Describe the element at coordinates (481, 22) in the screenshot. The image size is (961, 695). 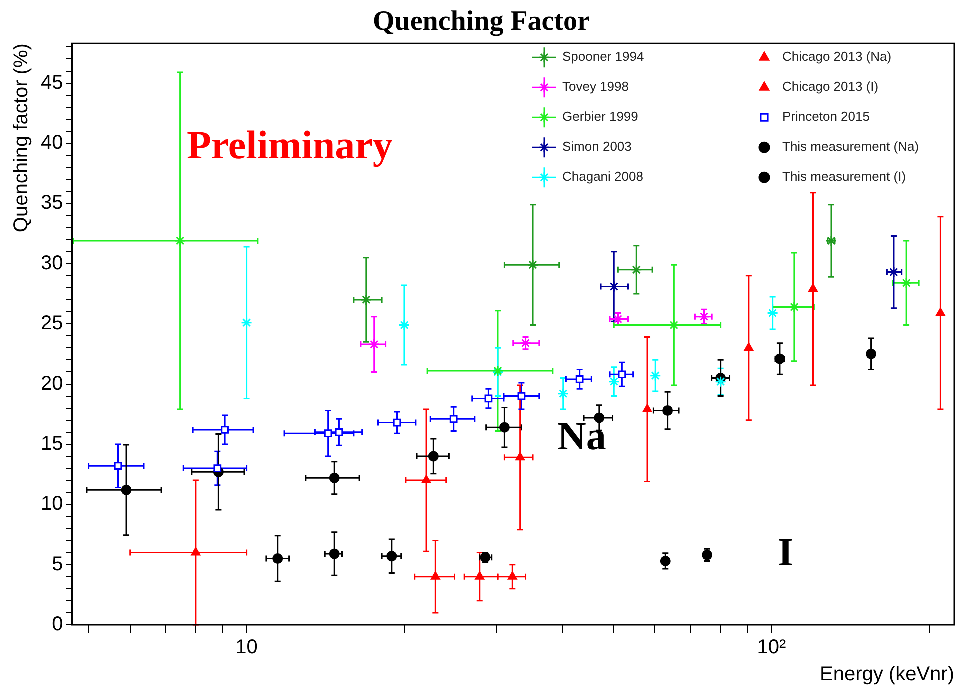
I see `chart-title: Quenching Factor` at that location.